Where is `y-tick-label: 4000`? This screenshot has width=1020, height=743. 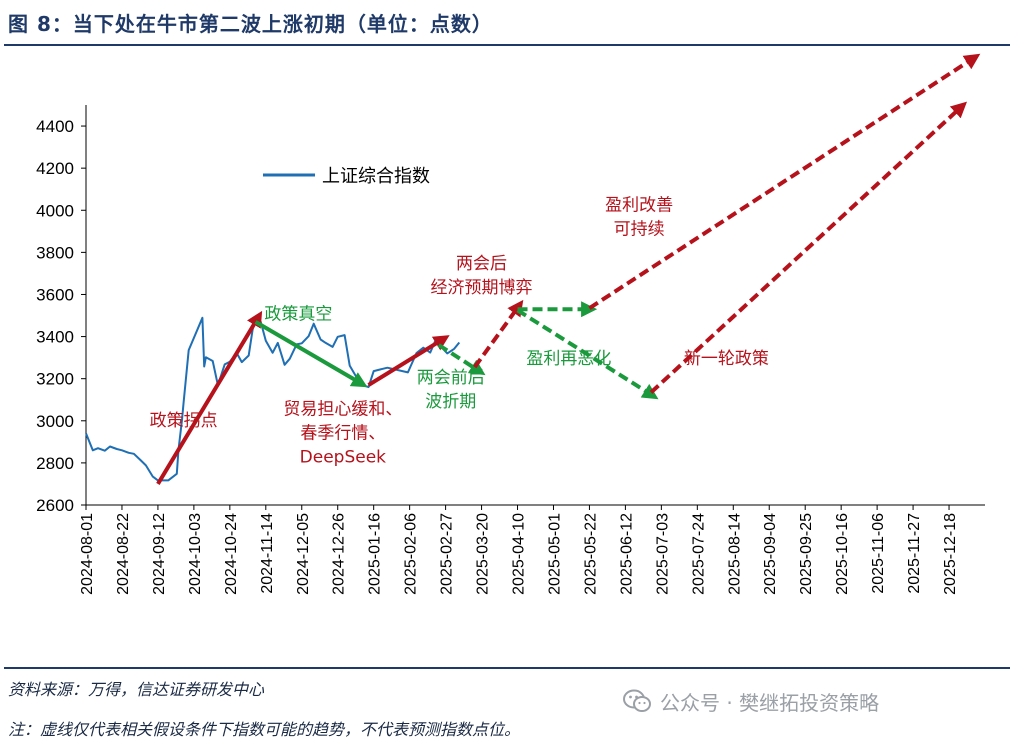 y-tick-label: 4000 is located at coordinates (55, 210).